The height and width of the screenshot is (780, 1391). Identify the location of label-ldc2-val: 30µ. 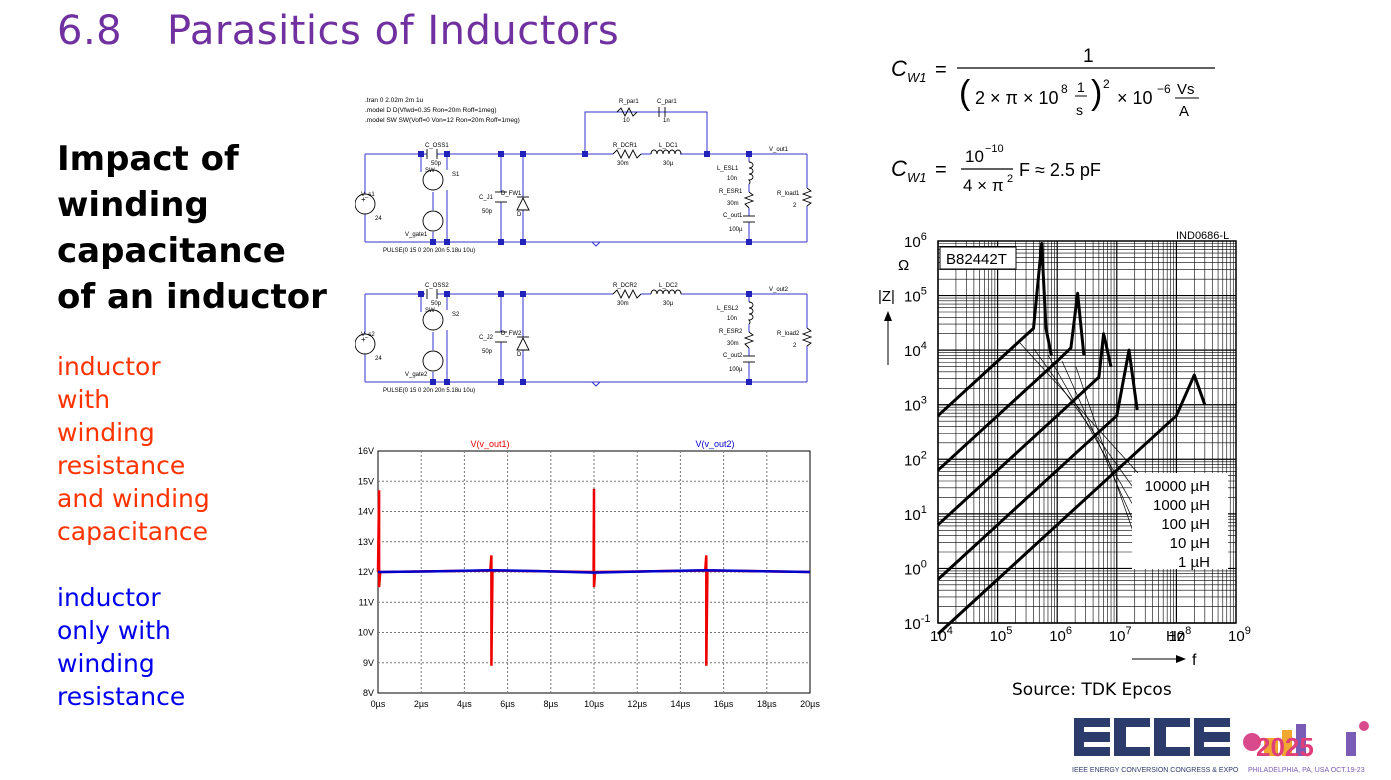
(668, 304).